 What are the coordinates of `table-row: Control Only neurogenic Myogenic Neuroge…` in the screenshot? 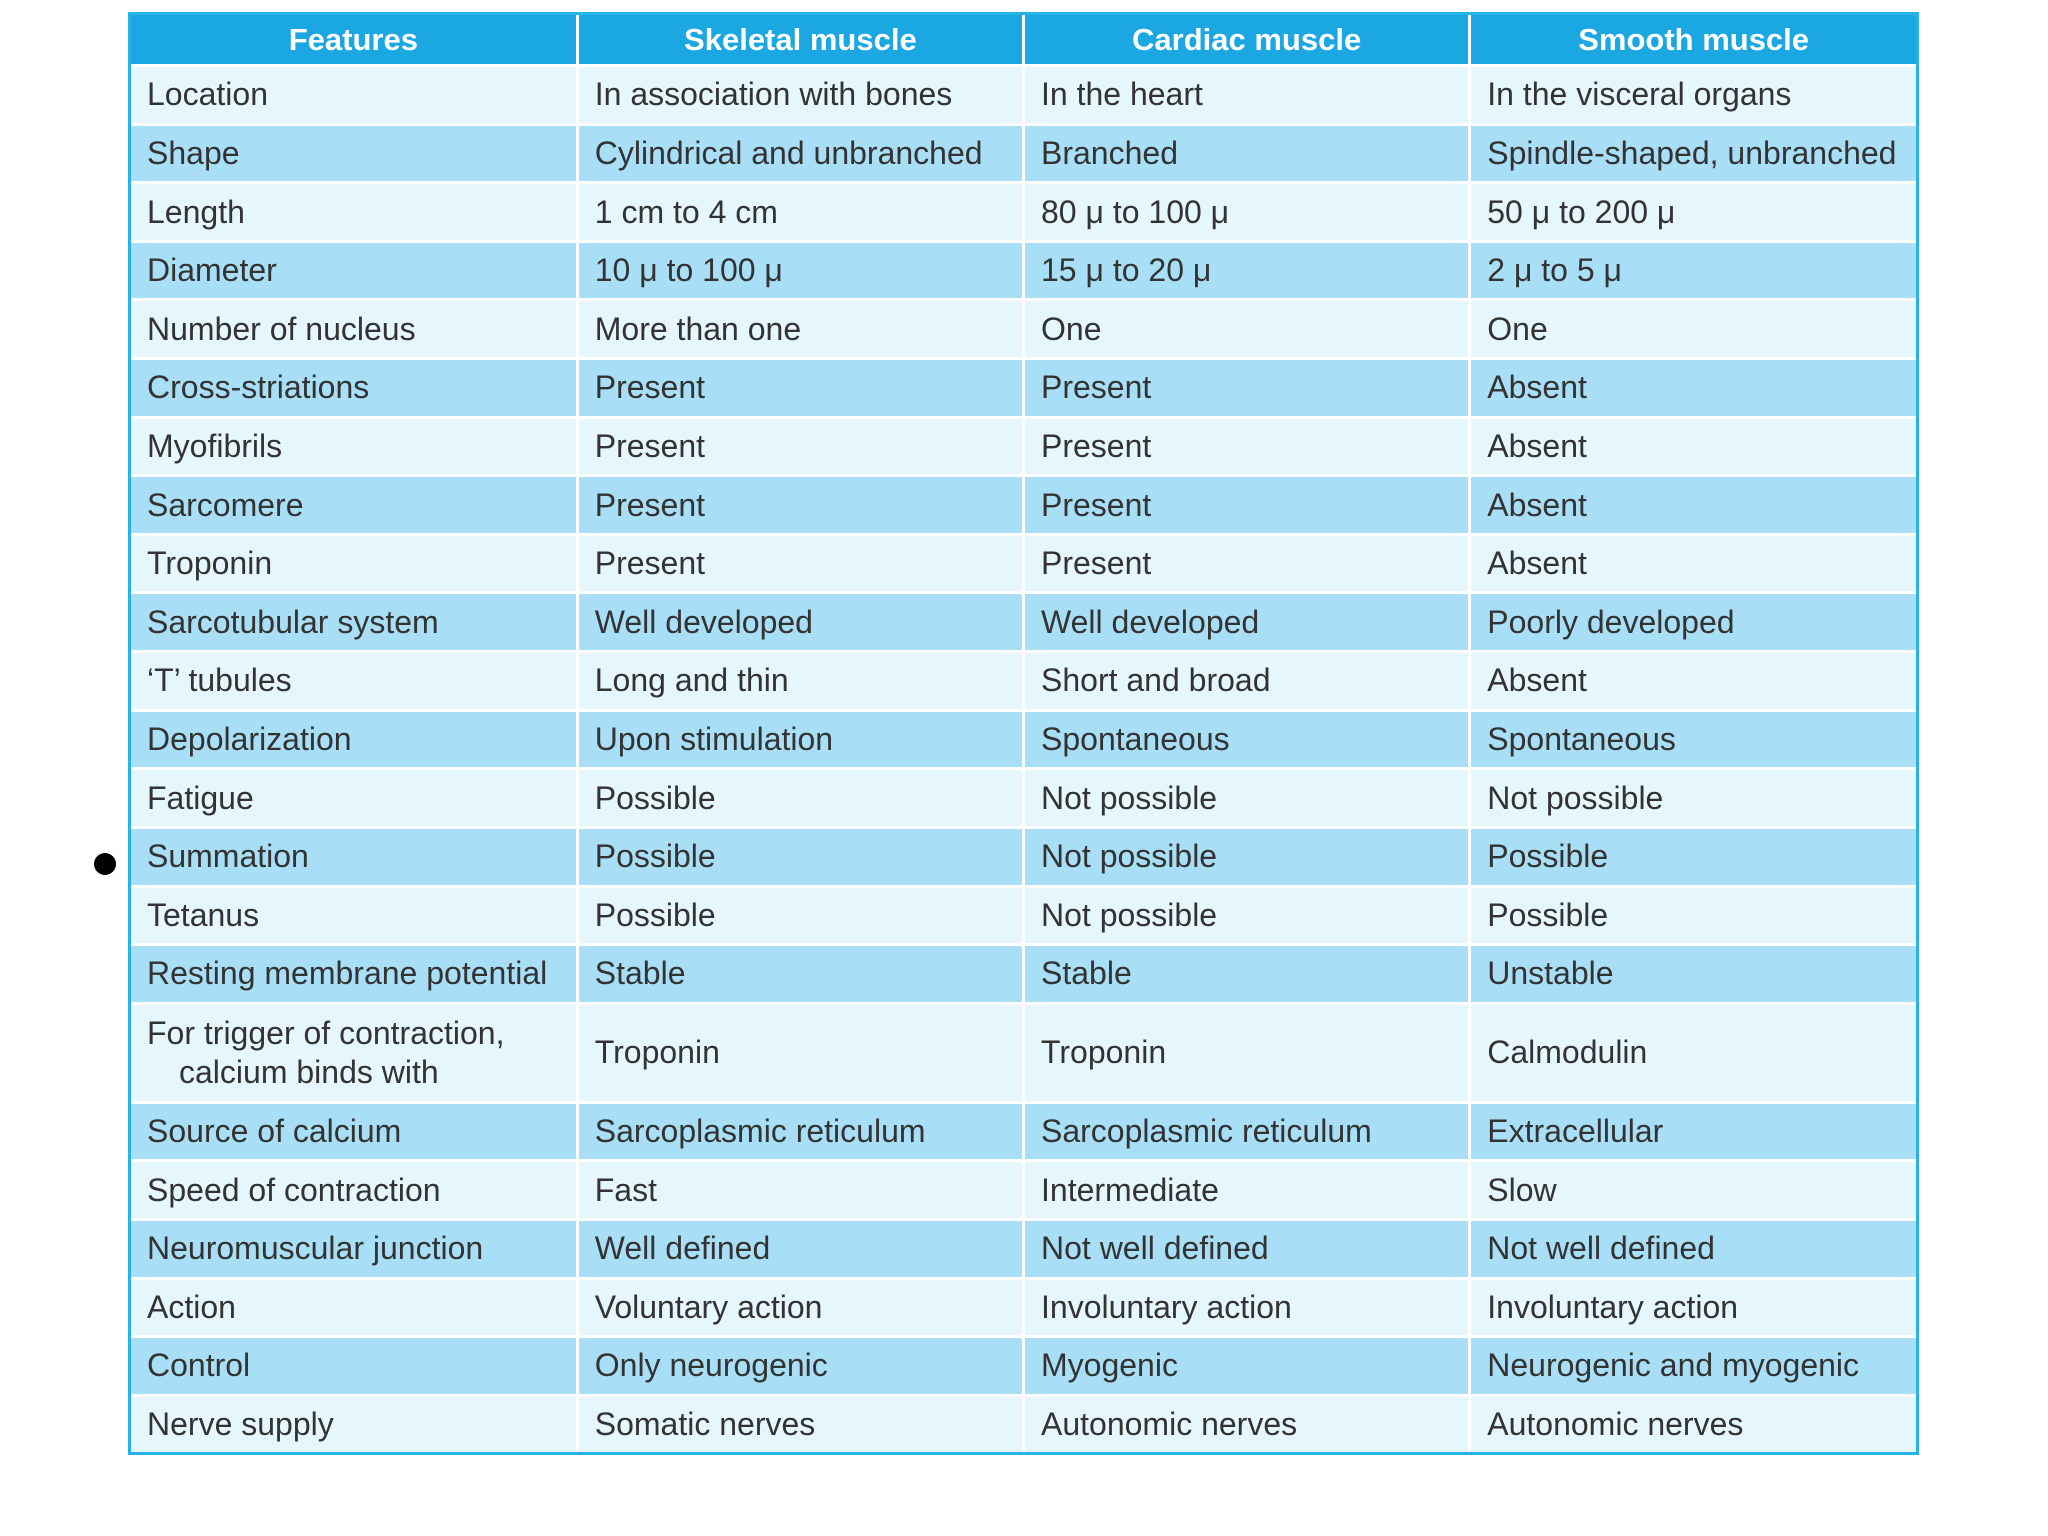 It's located at (1023, 1366).